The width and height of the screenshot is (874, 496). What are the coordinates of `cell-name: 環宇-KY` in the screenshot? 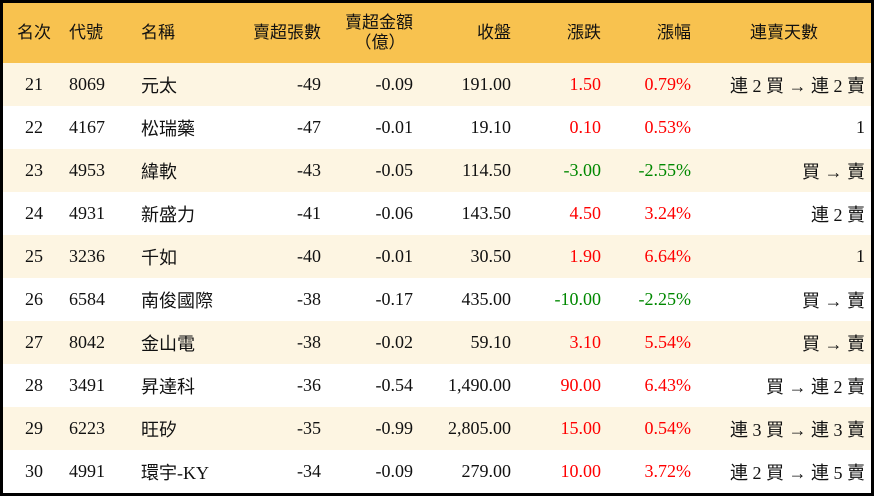 It's located at (175, 472).